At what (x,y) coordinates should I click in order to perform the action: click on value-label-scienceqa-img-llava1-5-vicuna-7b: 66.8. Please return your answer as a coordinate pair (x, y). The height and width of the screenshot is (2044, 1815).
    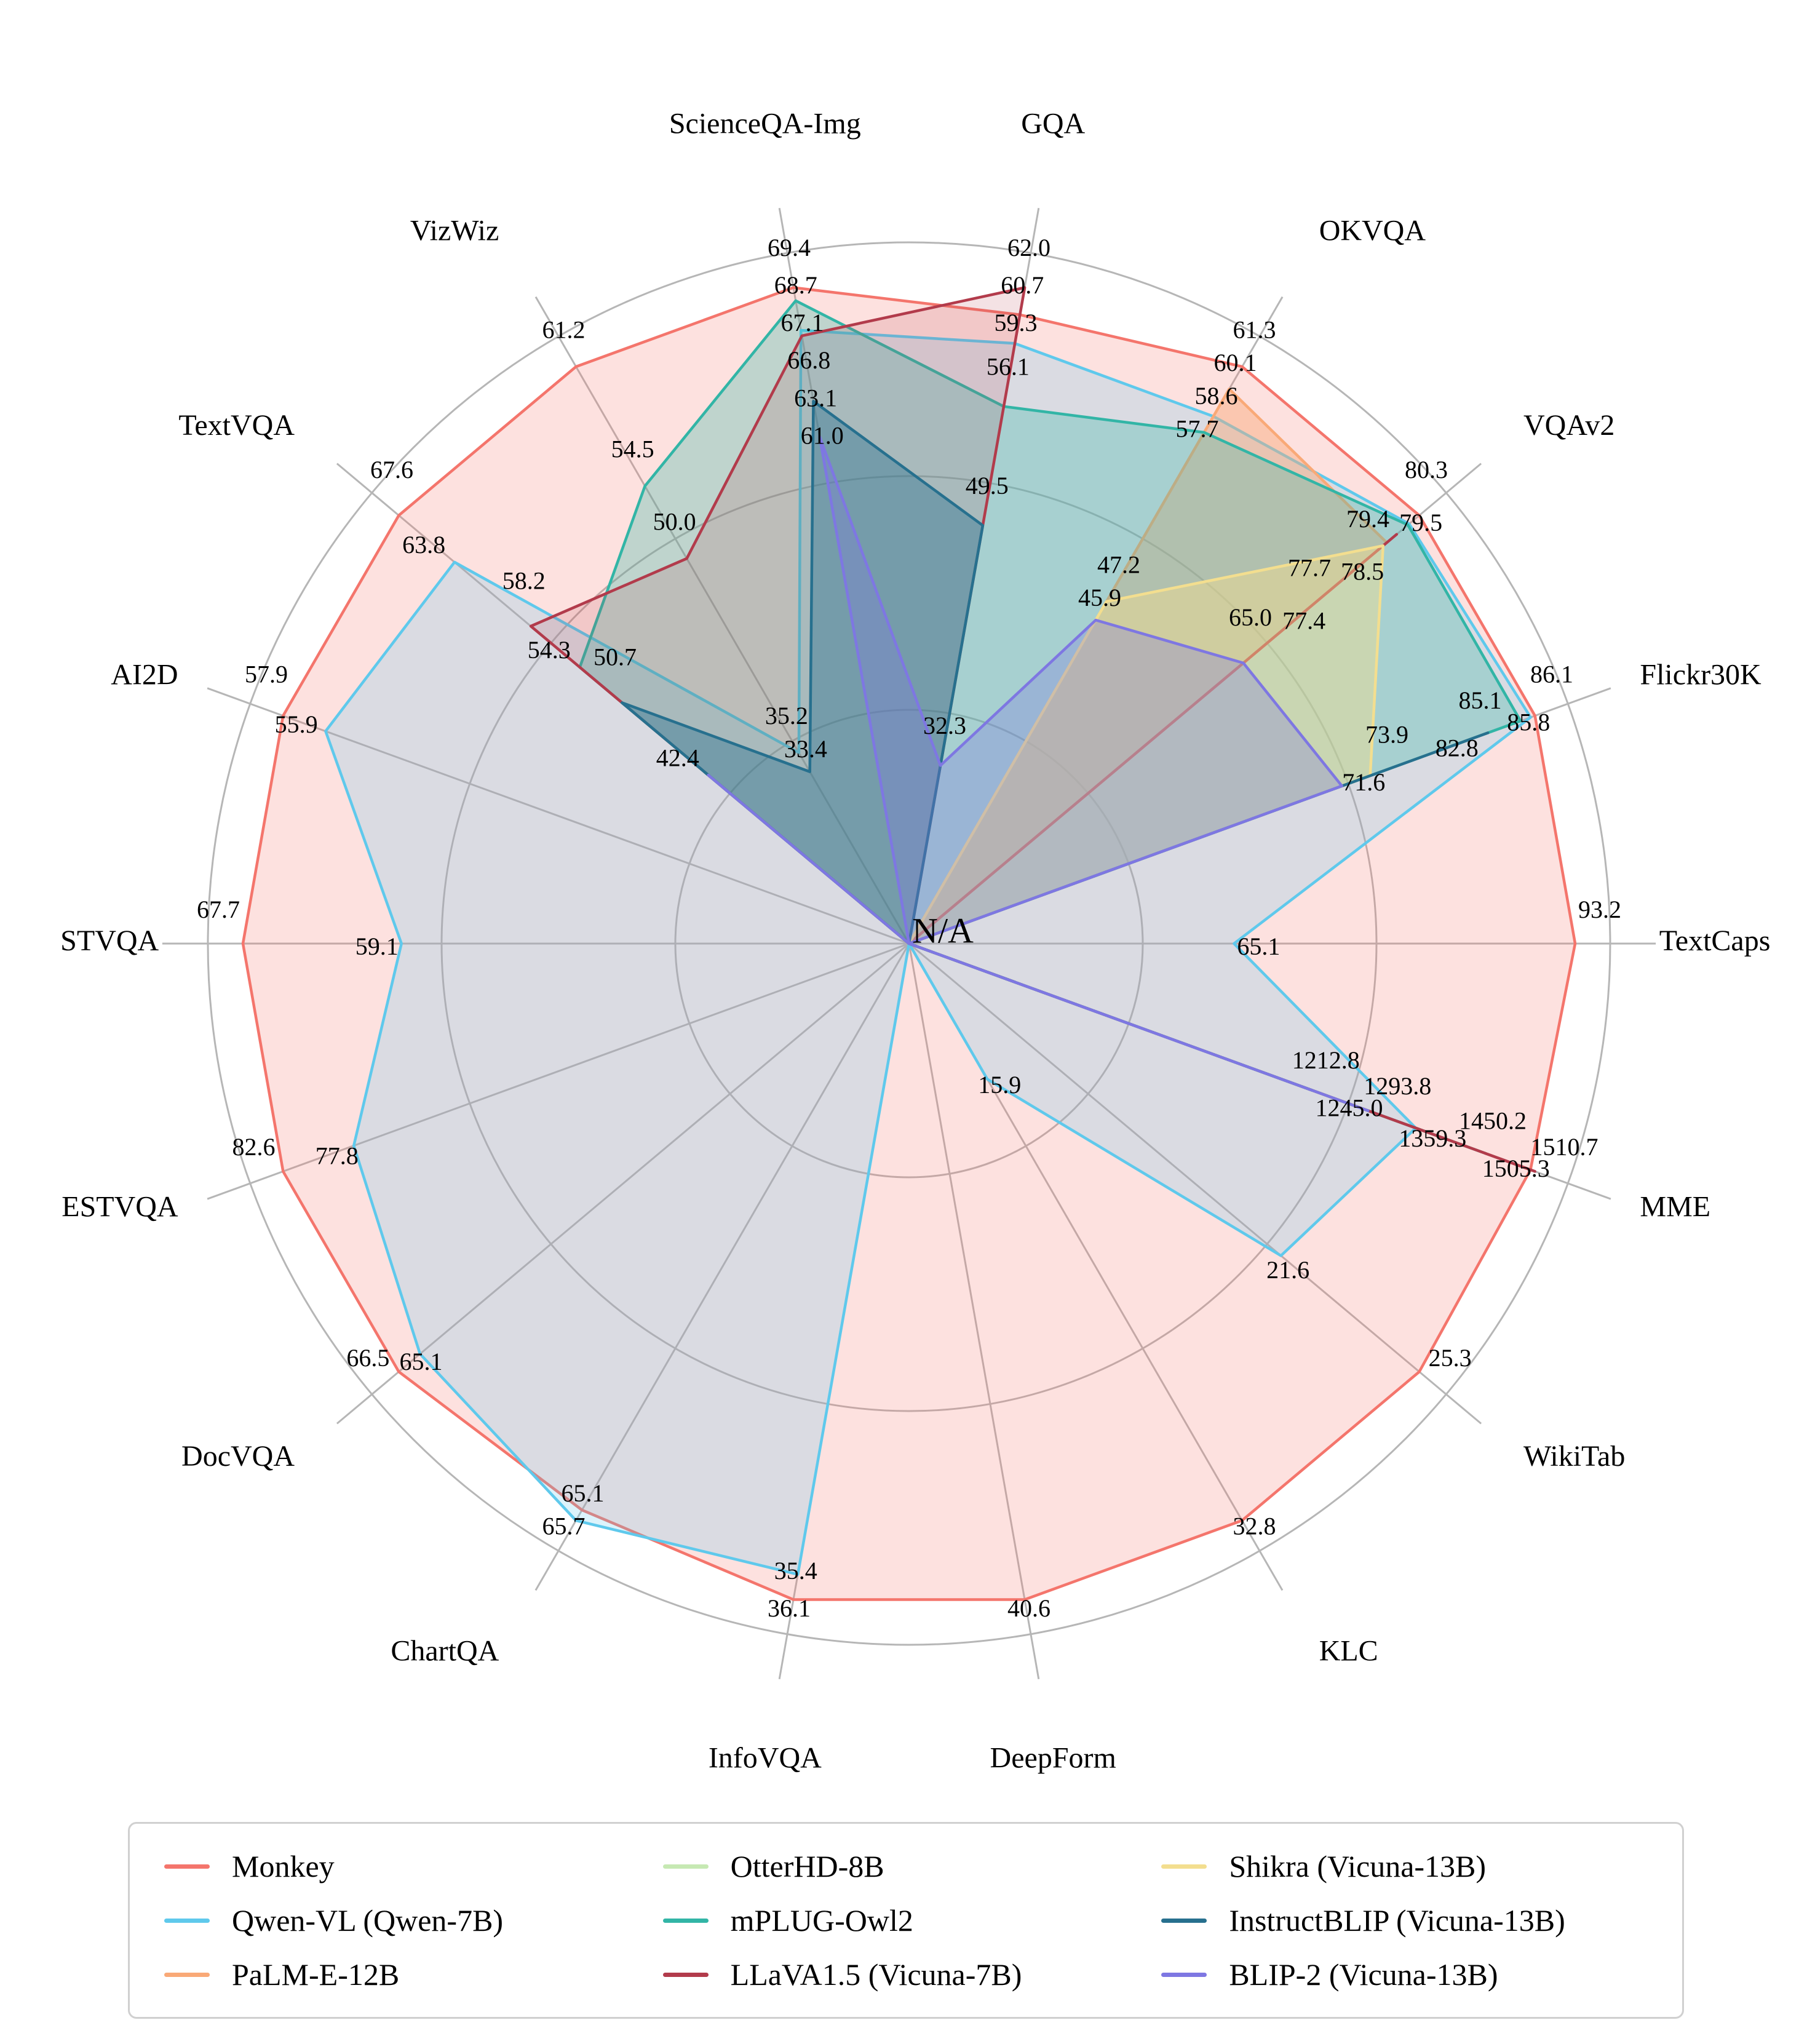
    Looking at the image, I should click on (808, 360).